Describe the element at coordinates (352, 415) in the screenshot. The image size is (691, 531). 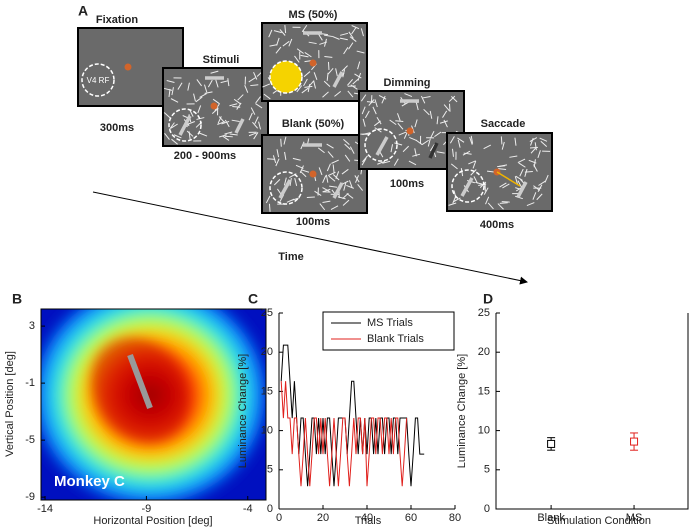
I see `series-line` at that location.